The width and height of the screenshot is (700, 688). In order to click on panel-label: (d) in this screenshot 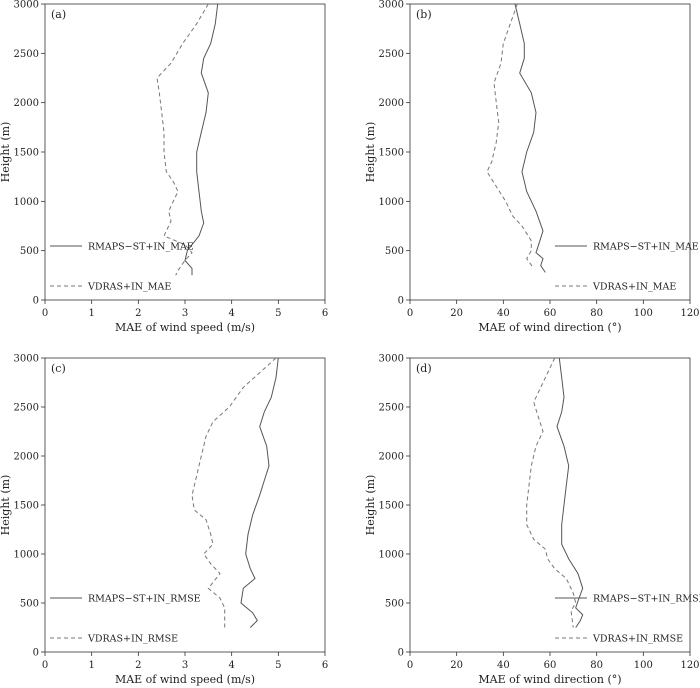, I will do `click(424, 368)`.